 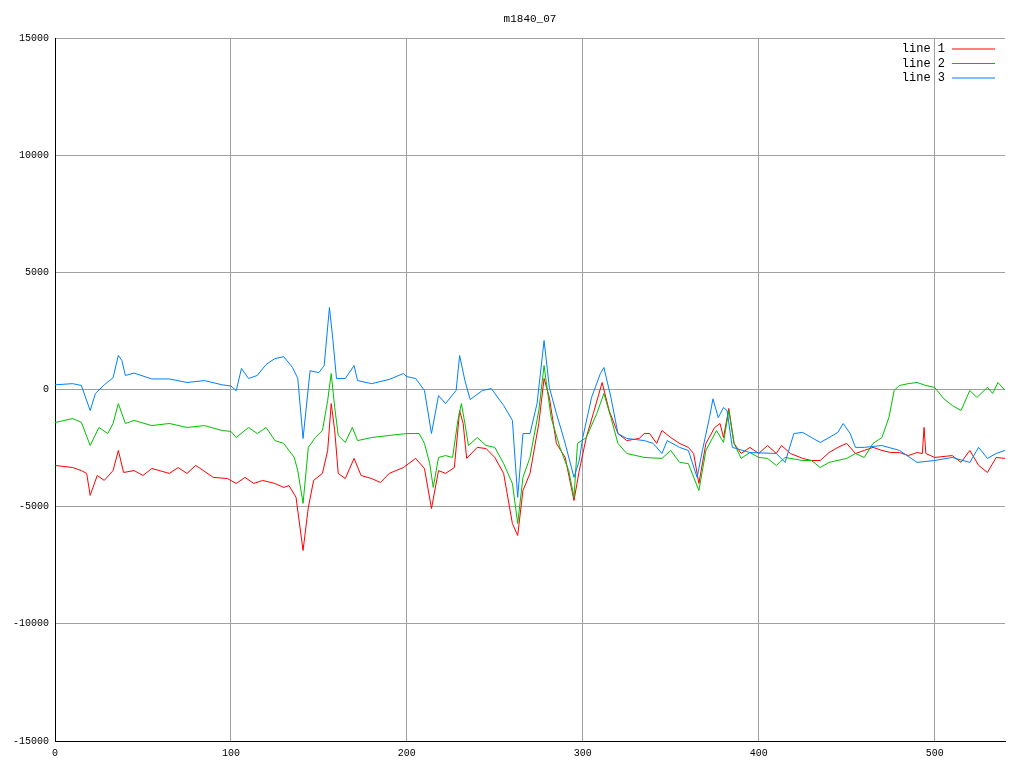 I want to click on y-tick-label: -15000, so click(x=30, y=741).